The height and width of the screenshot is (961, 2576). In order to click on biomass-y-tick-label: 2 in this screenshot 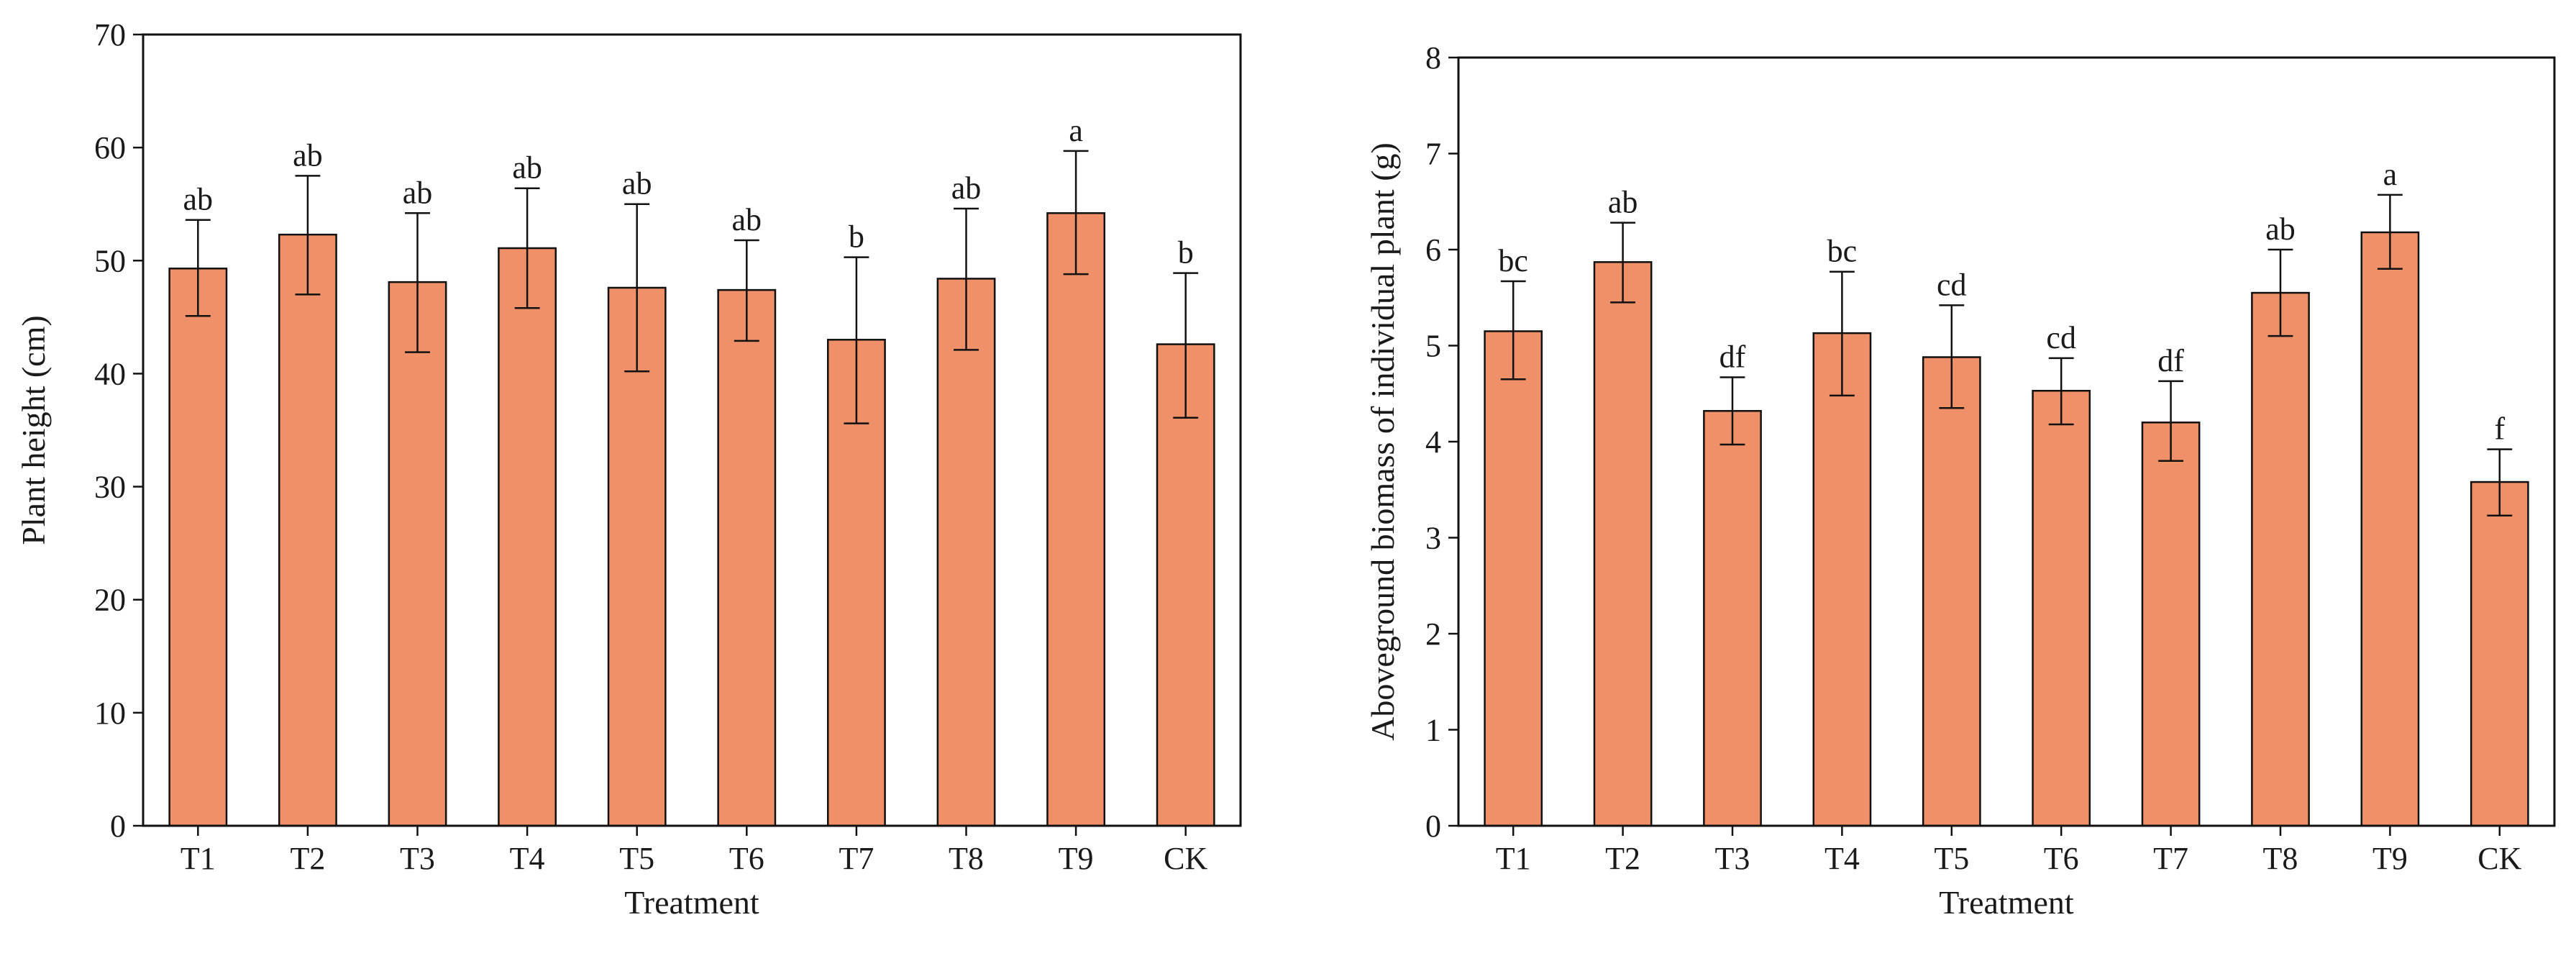, I will do `click(1433, 634)`.